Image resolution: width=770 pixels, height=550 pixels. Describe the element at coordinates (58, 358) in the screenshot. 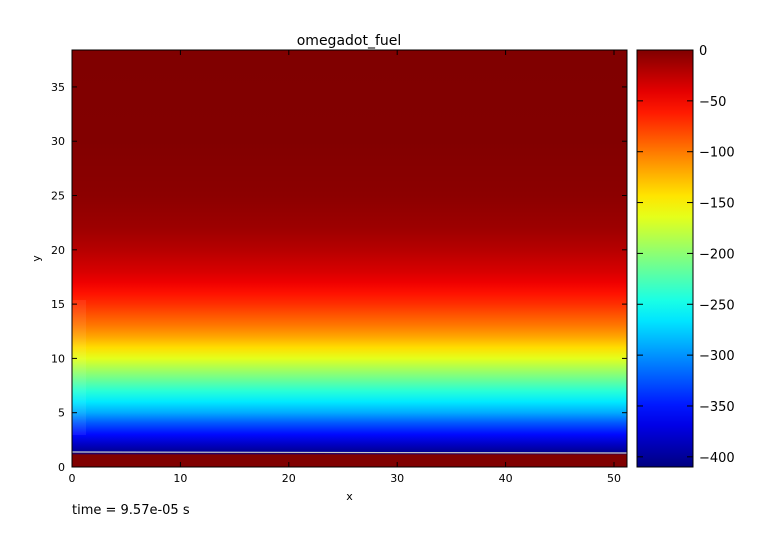

I see `y-tick-label: 10` at that location.